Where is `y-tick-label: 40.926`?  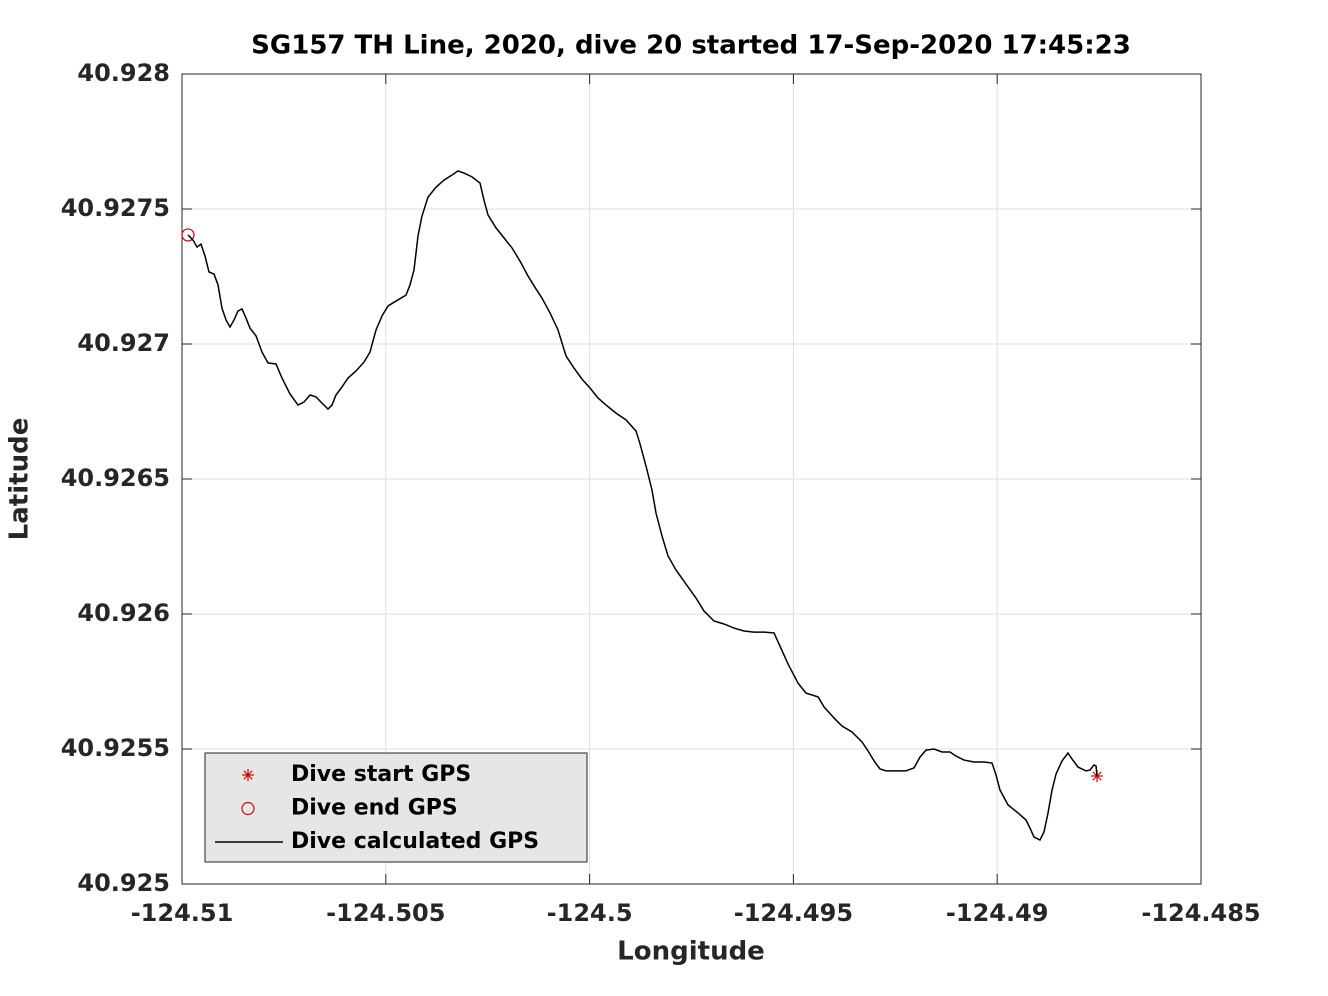
y-tick-label: 40.926 is located at coordinates (123, 613).